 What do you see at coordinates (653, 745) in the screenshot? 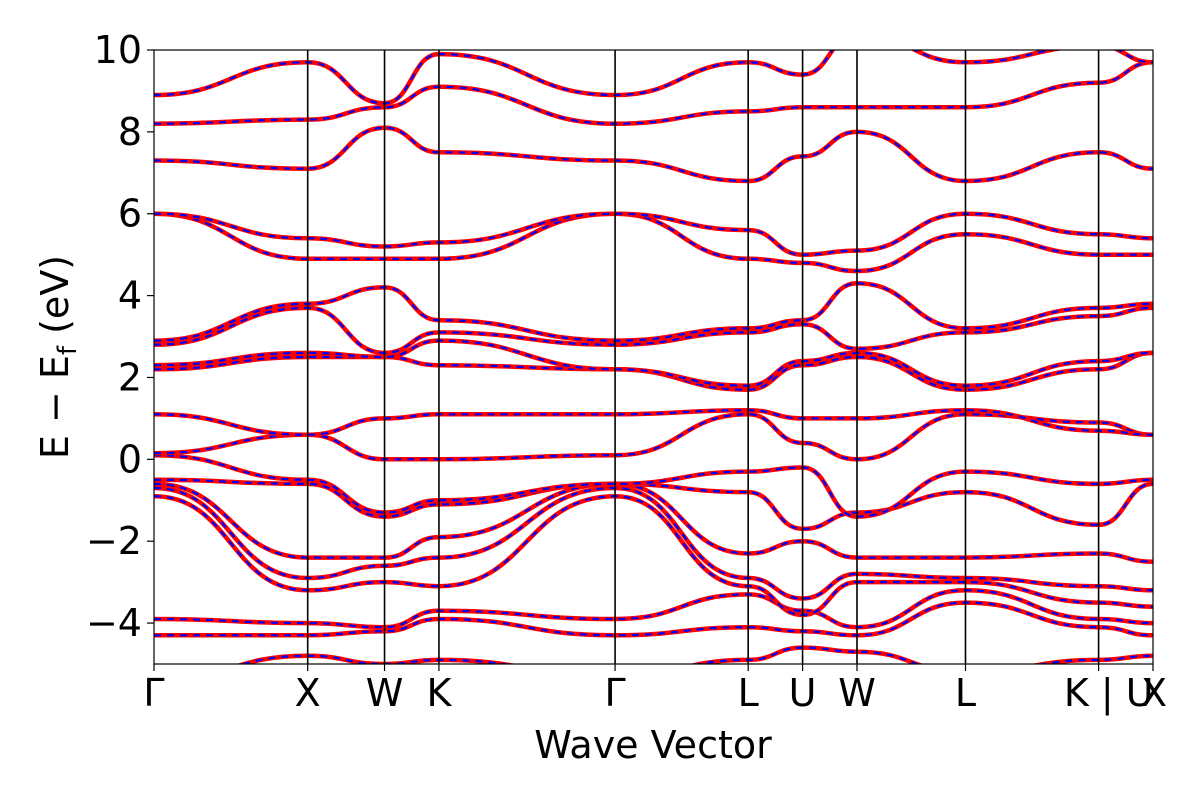
I see `x-axis-title: Wave Vector` at bounding box center [653, 745].